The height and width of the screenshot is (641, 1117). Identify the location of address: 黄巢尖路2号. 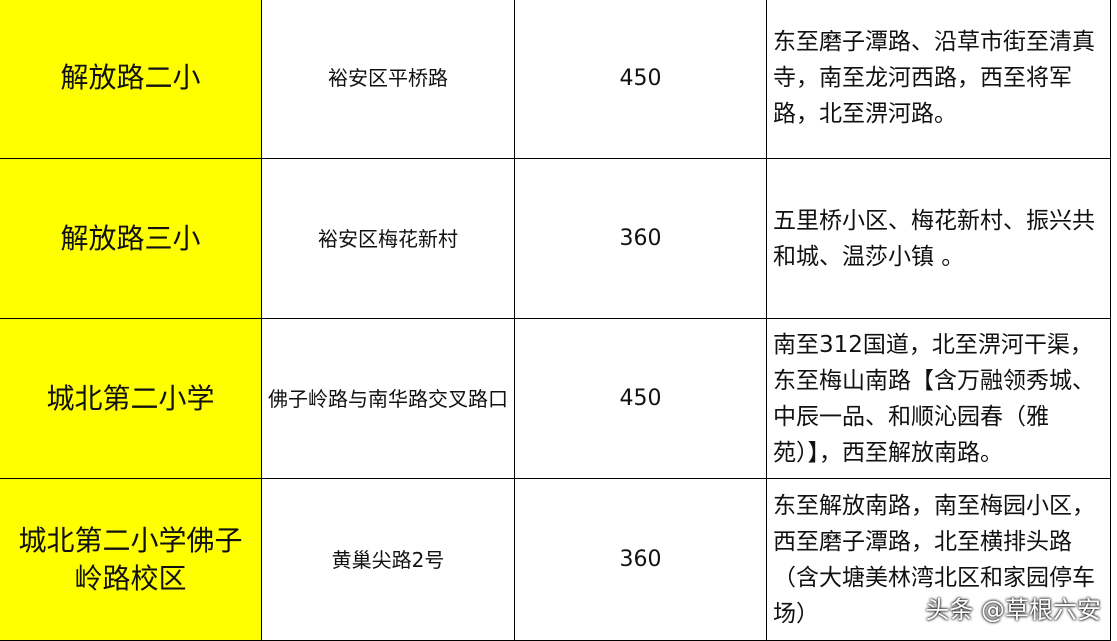
(388, 560).